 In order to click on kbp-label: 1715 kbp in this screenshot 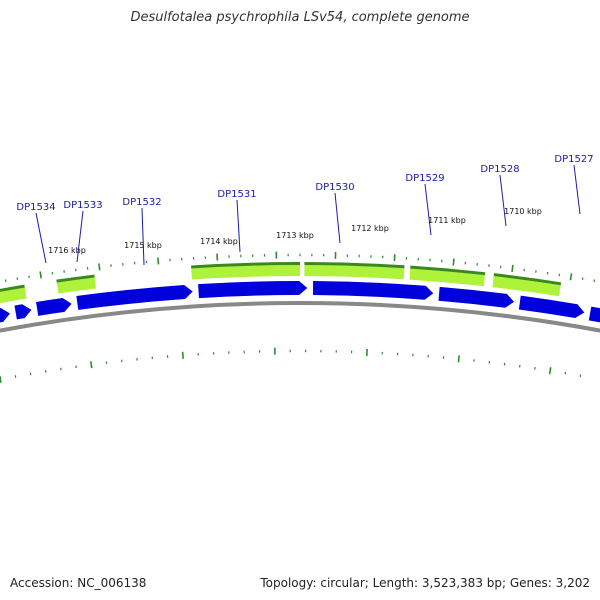, I will do `click(143, 245)`.